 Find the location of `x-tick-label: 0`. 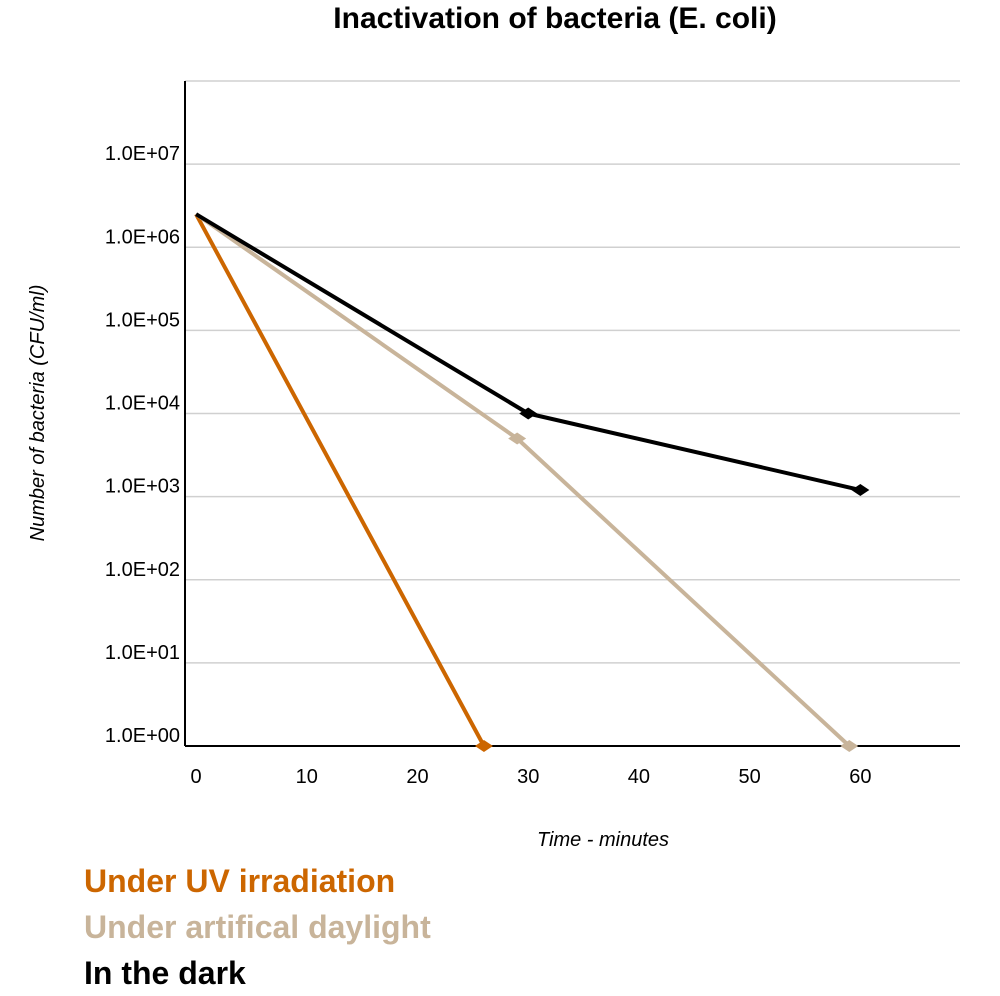

x-tick-label: 0 is located at coordinates (196, 777).